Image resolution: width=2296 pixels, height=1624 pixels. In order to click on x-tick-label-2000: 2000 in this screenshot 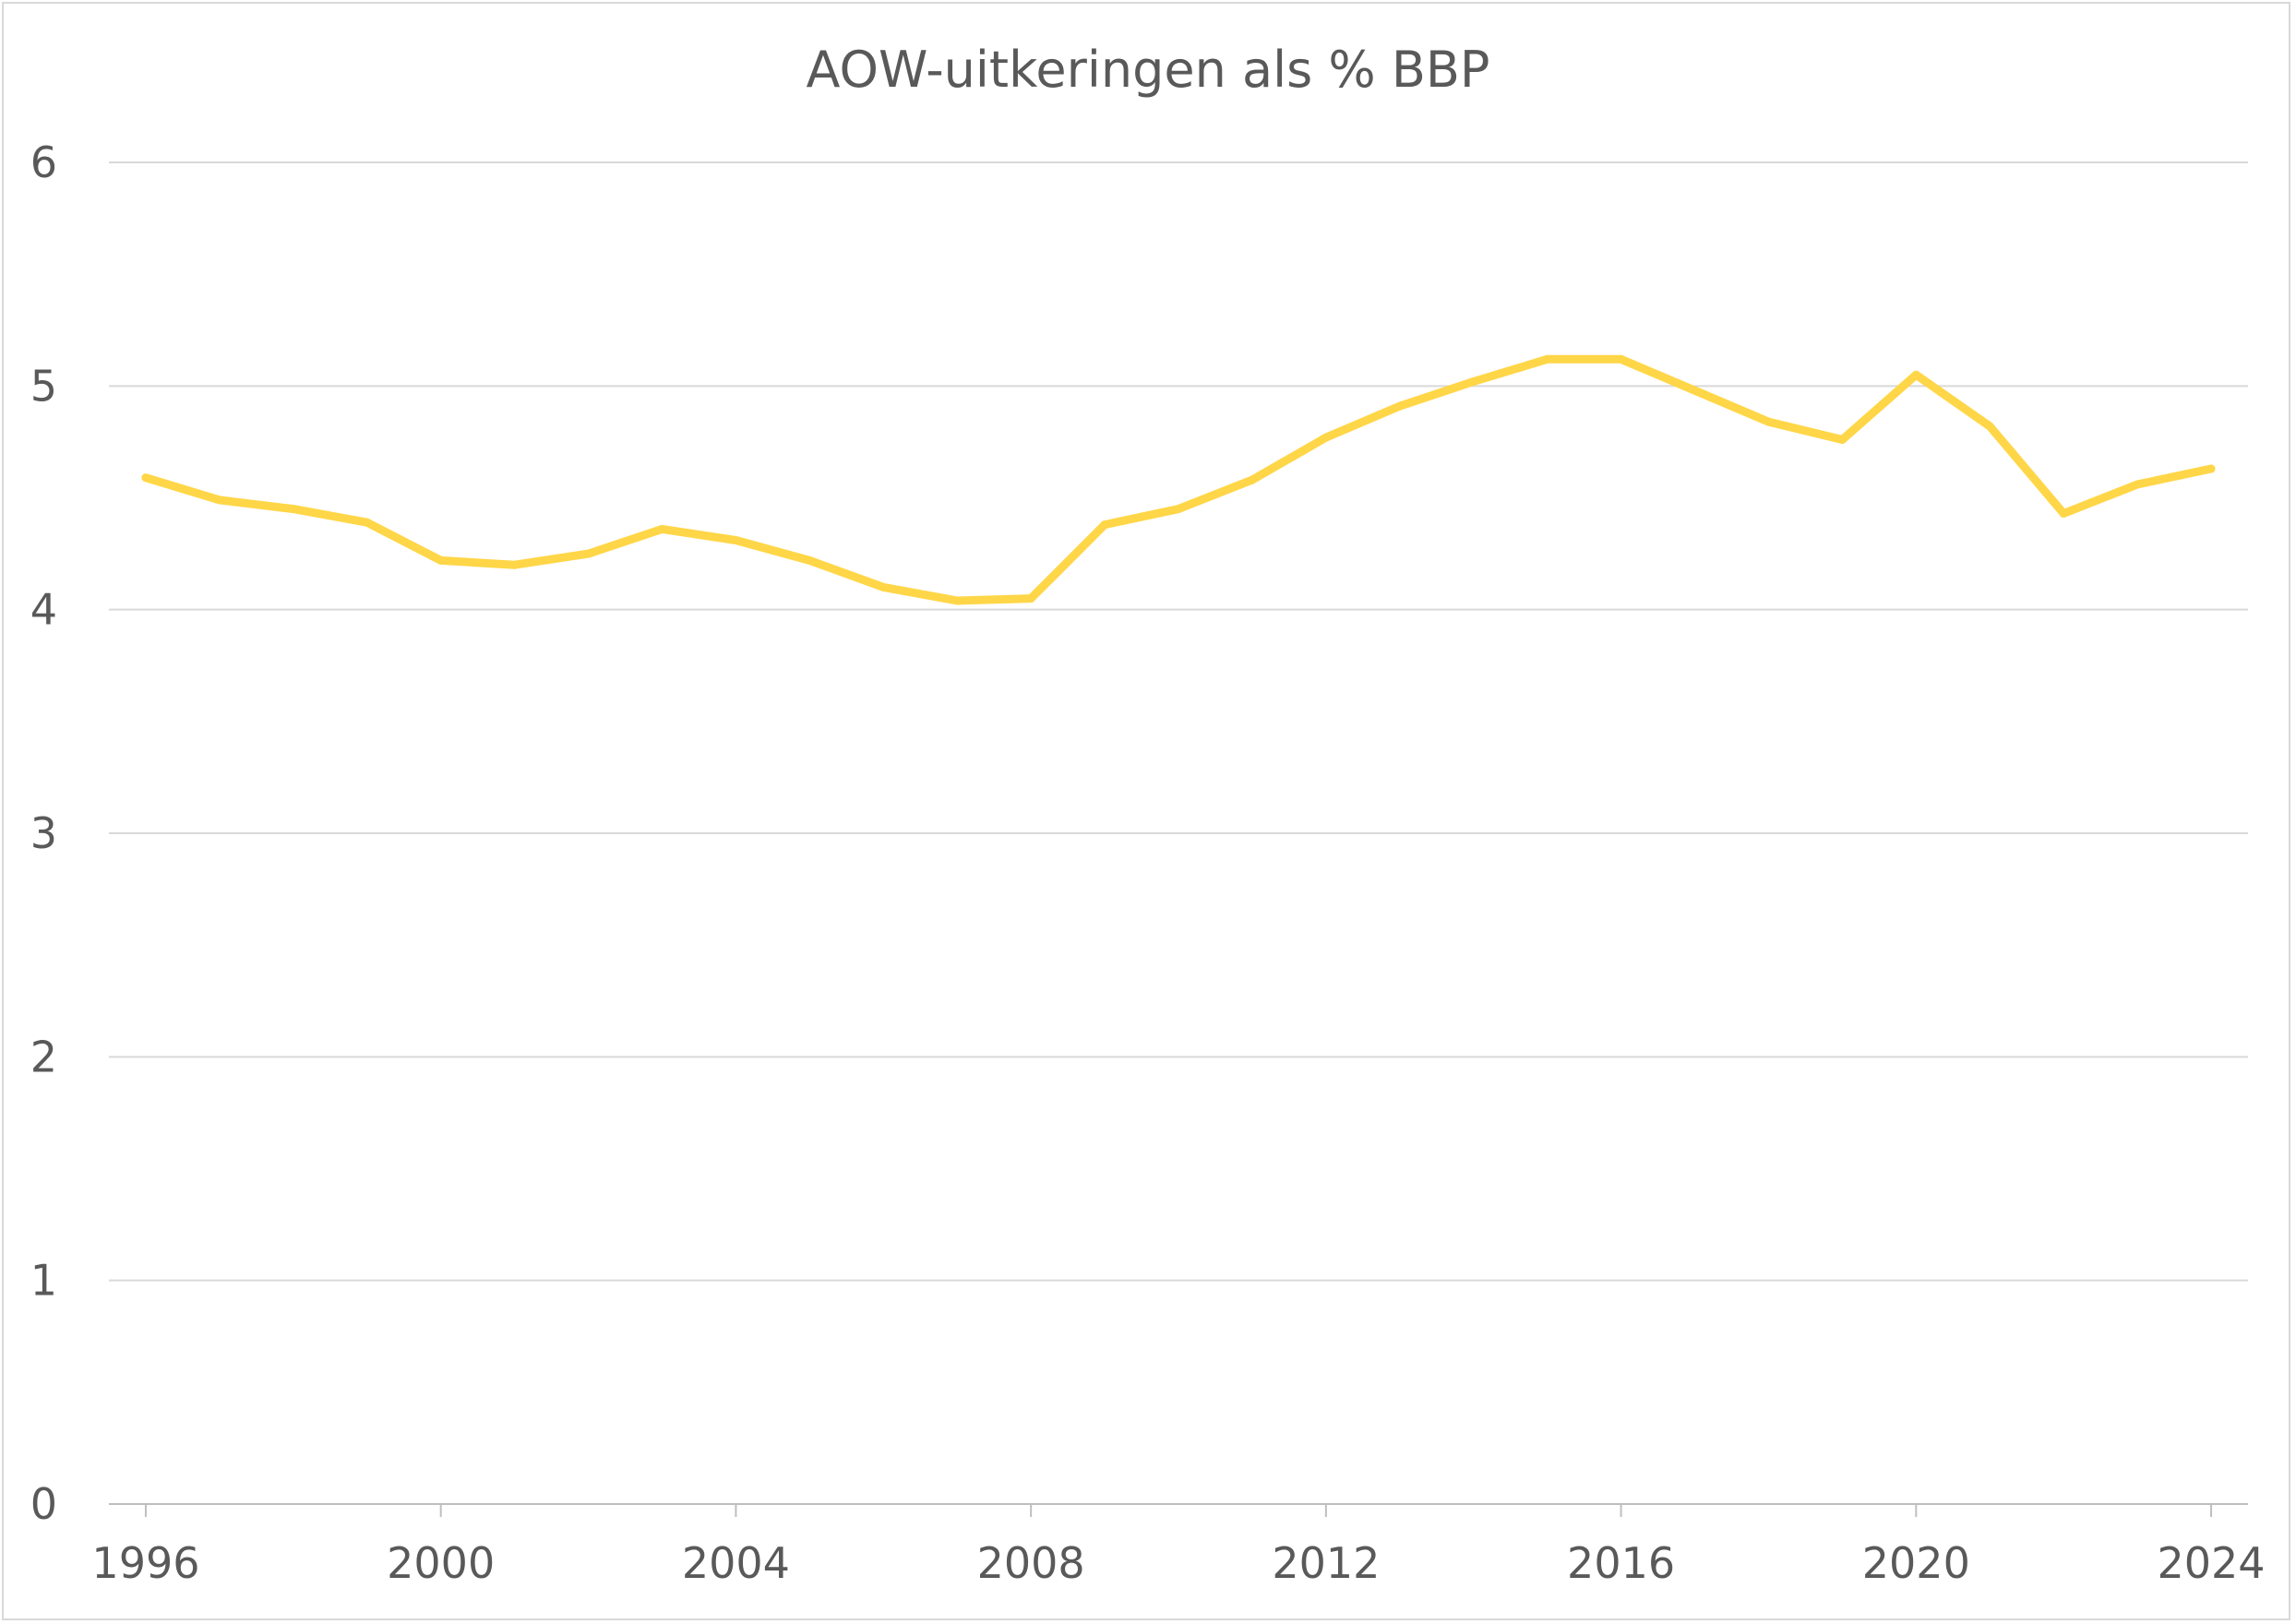, I will do `click(441, 1563)`.